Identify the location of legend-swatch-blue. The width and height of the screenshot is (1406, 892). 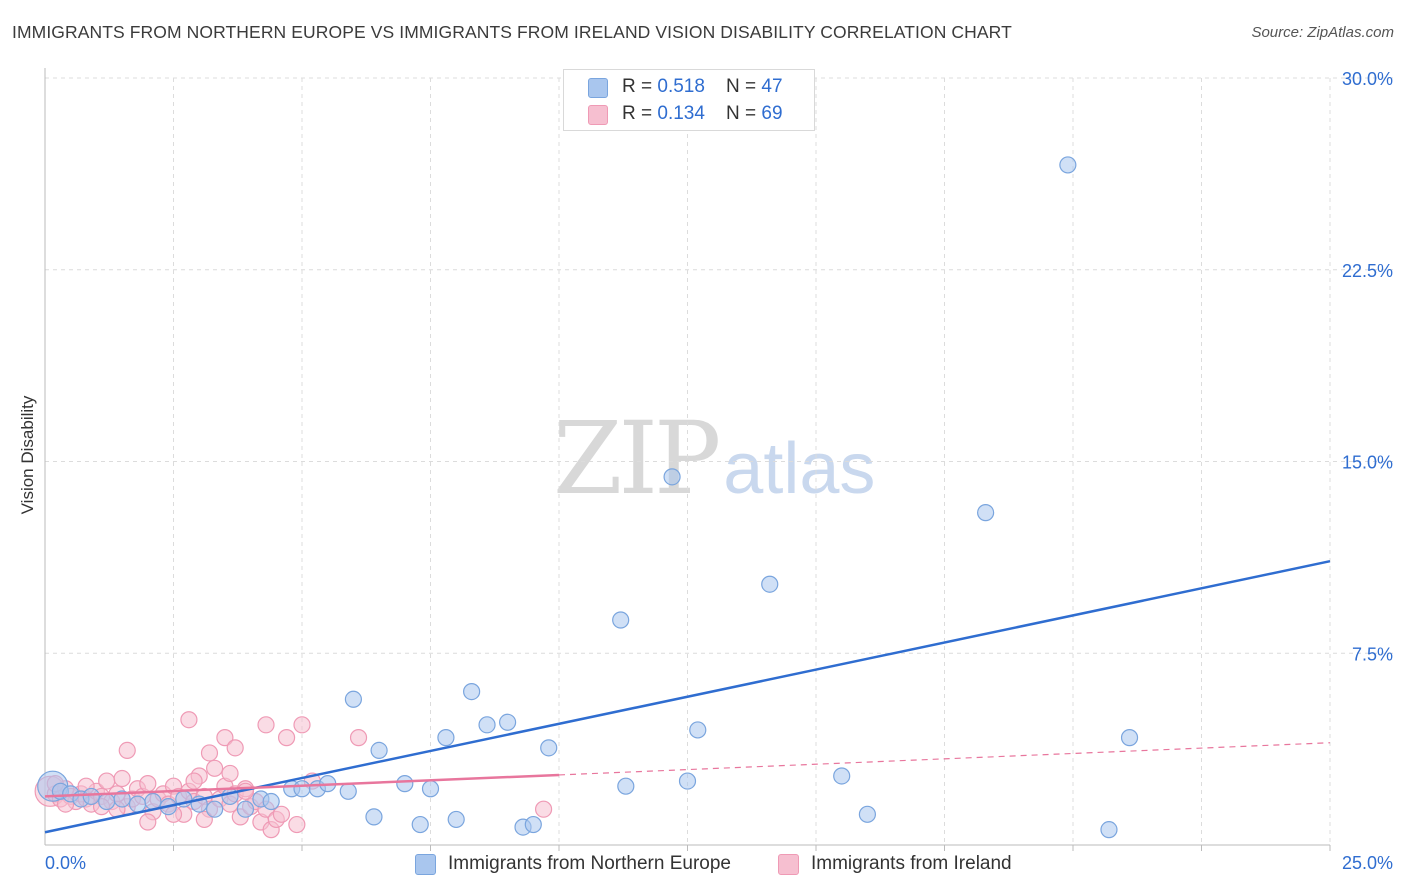
(598, 88).